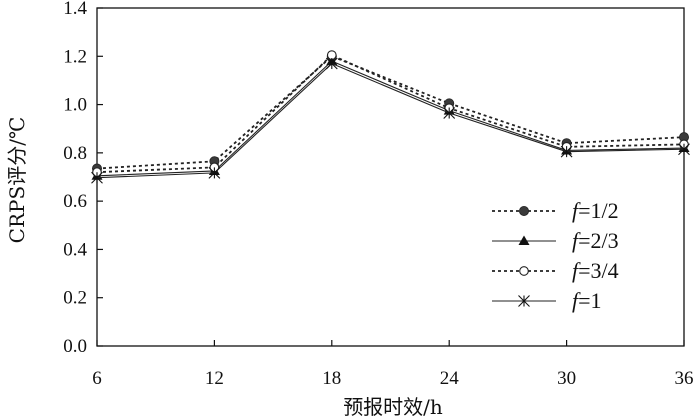 The image size is (700, 419). What do you see at coordinates (97, 378) in the screenshot?
I see `x-tick-label: 6` at bounding box center [97, 378].